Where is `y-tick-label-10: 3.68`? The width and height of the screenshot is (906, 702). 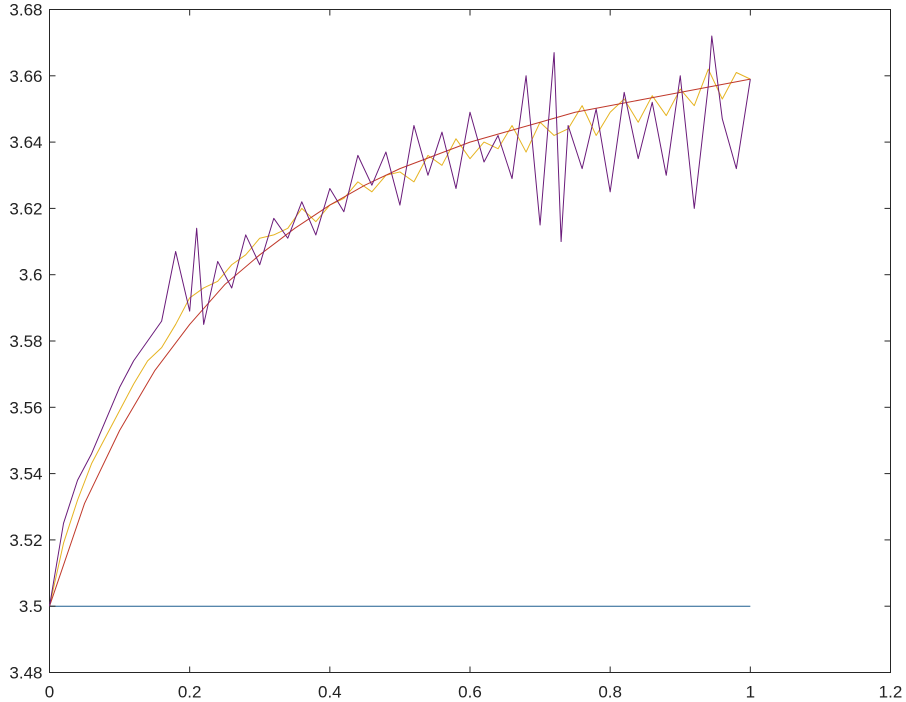
y-tick-label-10: 3.68 is located at coordinates (25, 10).